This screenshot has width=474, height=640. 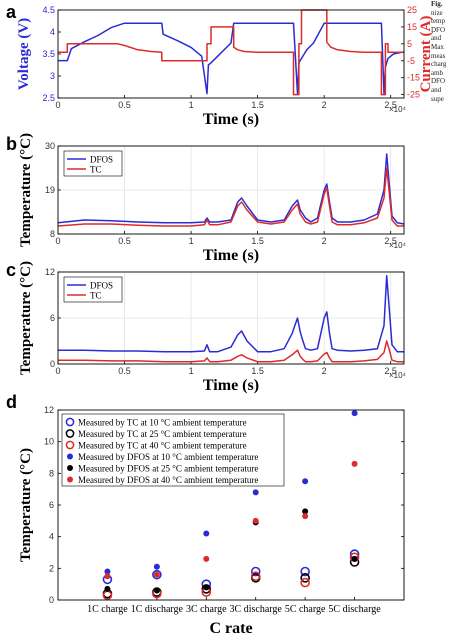 I want to click on plot-area, so click(x=231, y=54).